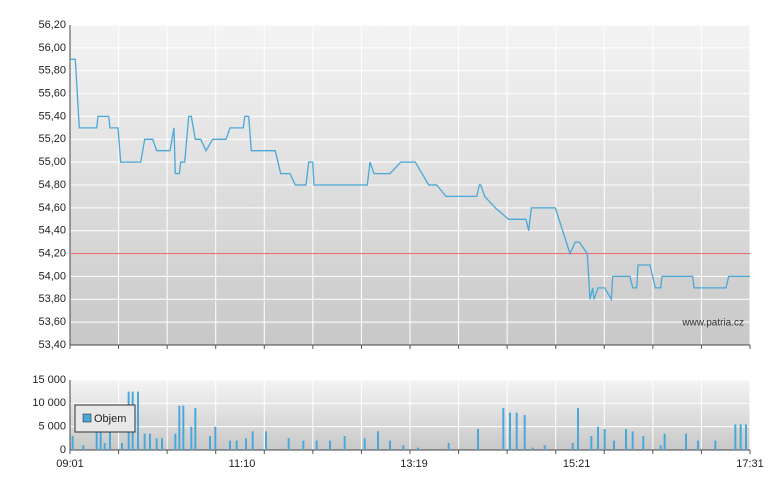 This screenshot has width=780, height=490. Describe the element at coordinates (70, 464) in the screenshot. I see `x-tick-label: 09:01` at that location.